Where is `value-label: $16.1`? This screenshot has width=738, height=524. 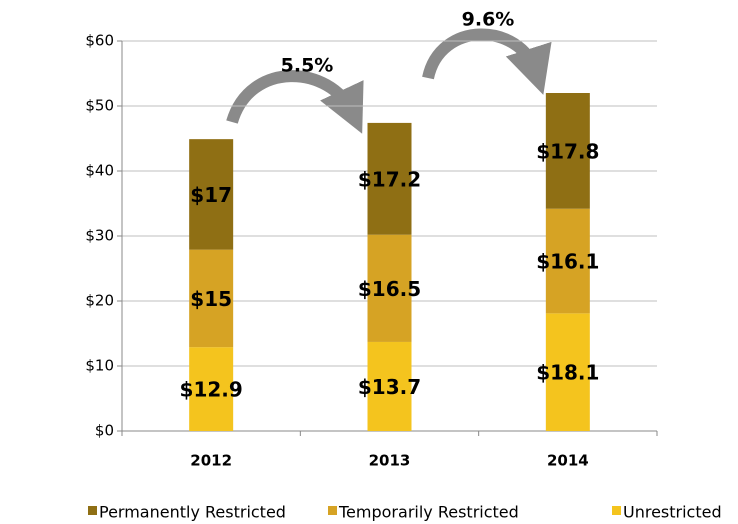 value-label: $16.1 is located at coordinates (567, 262).